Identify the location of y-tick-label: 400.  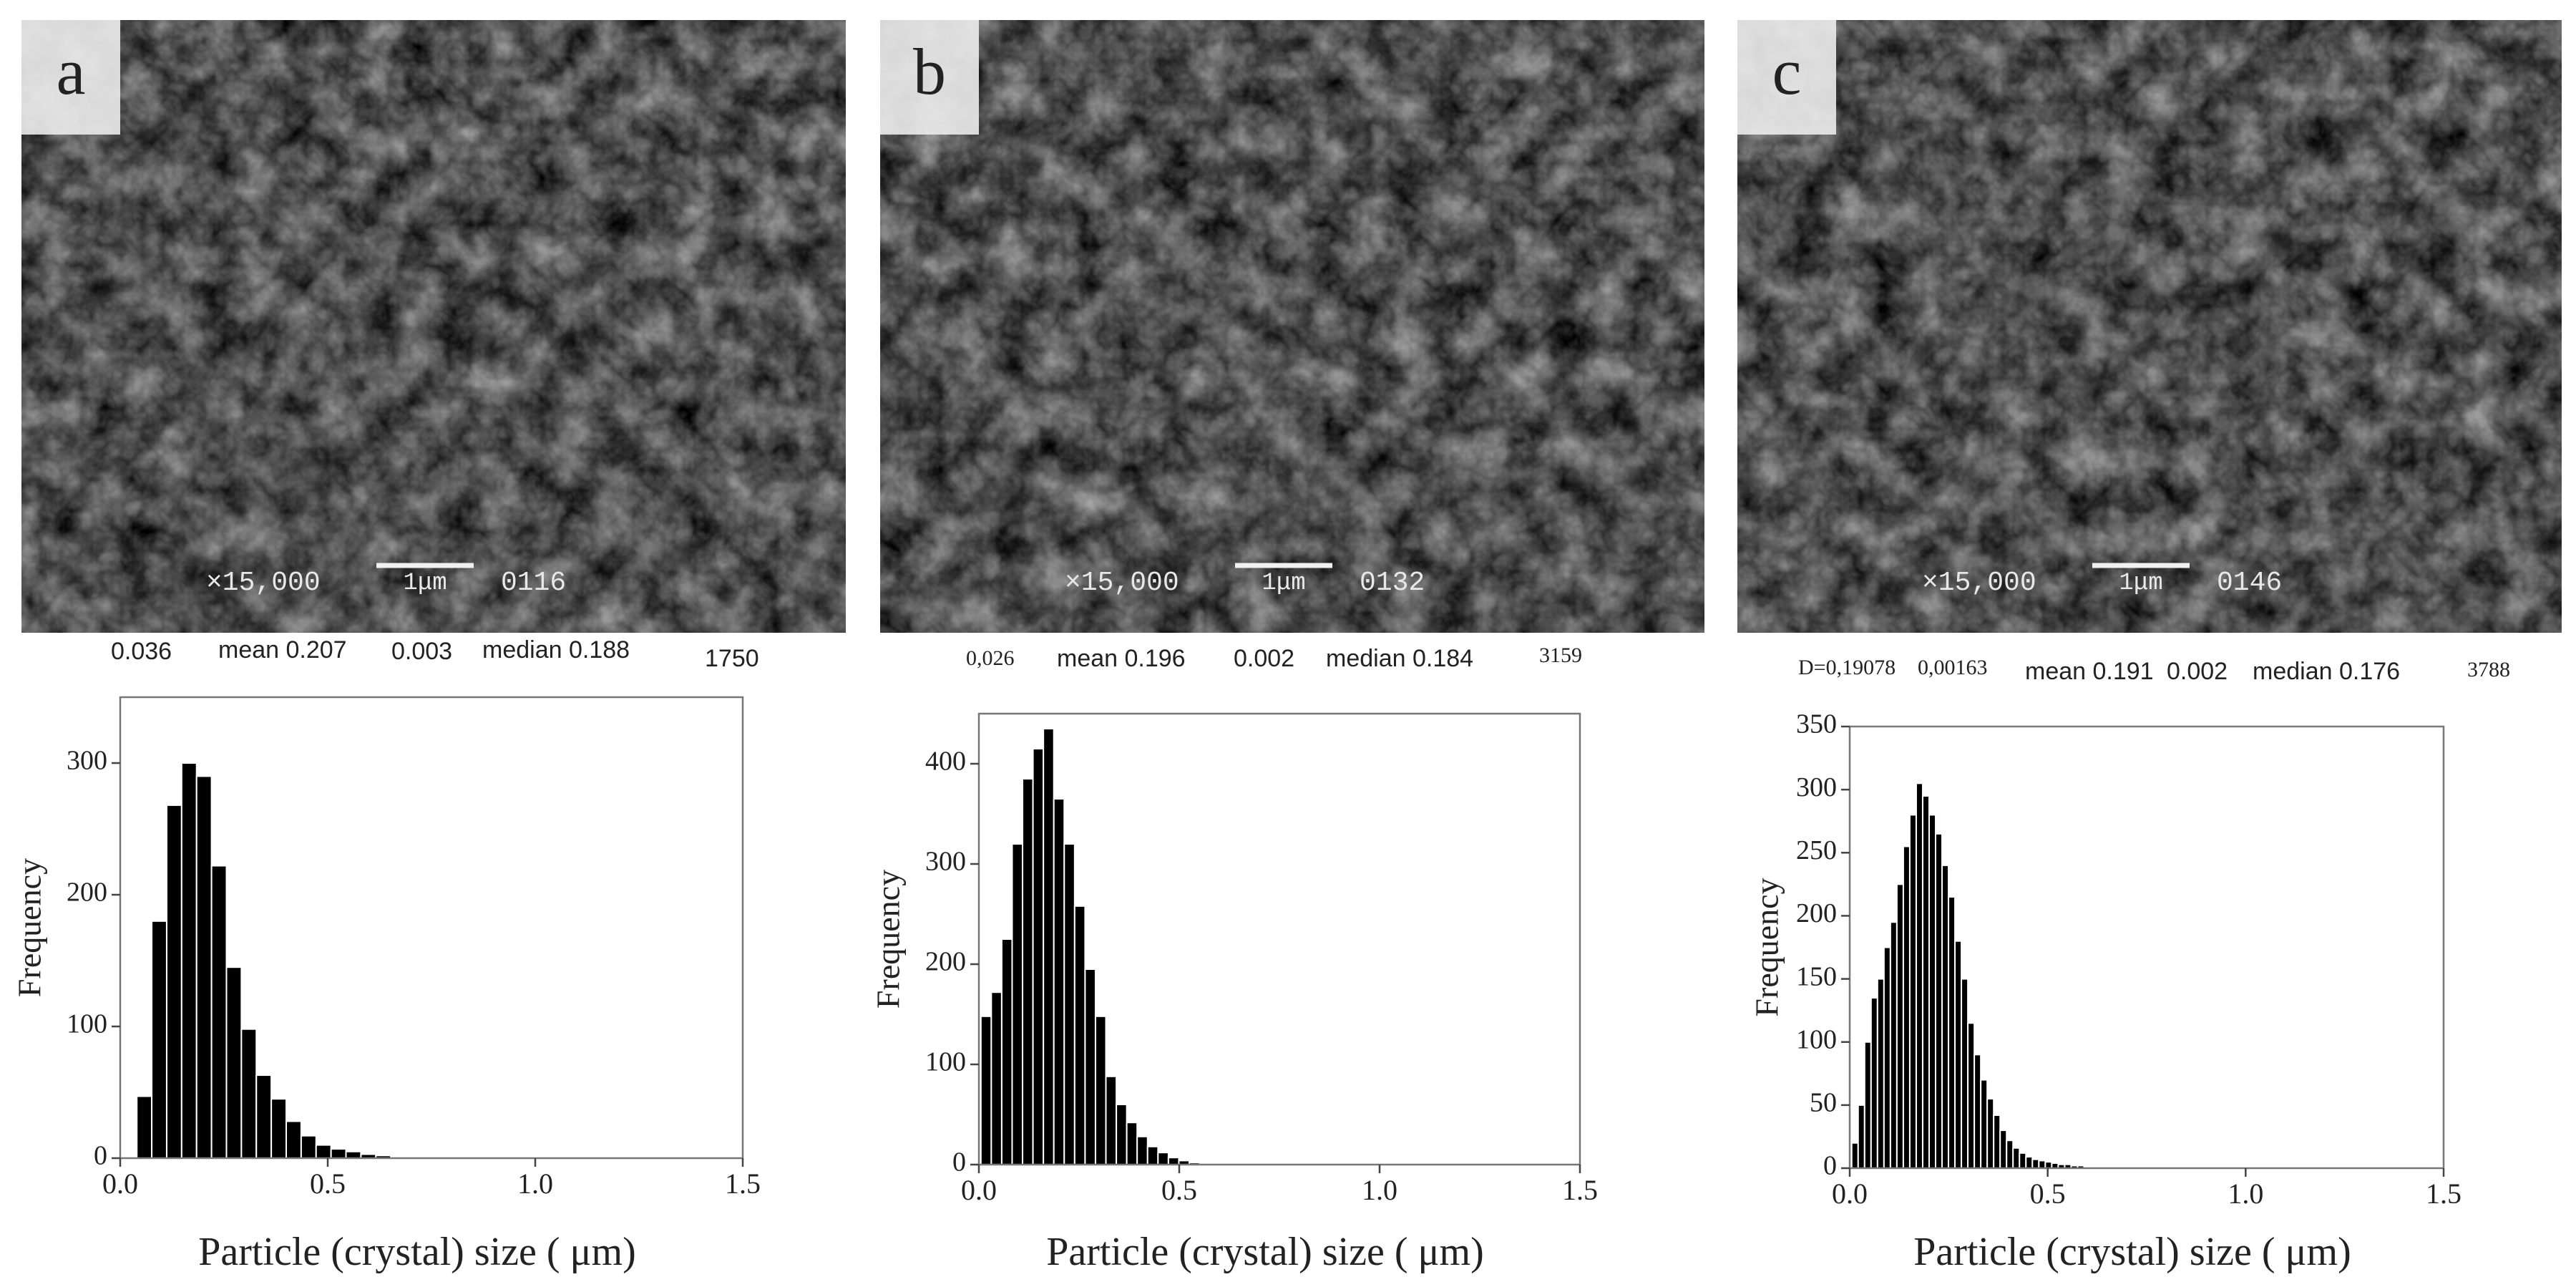
(945, 762).